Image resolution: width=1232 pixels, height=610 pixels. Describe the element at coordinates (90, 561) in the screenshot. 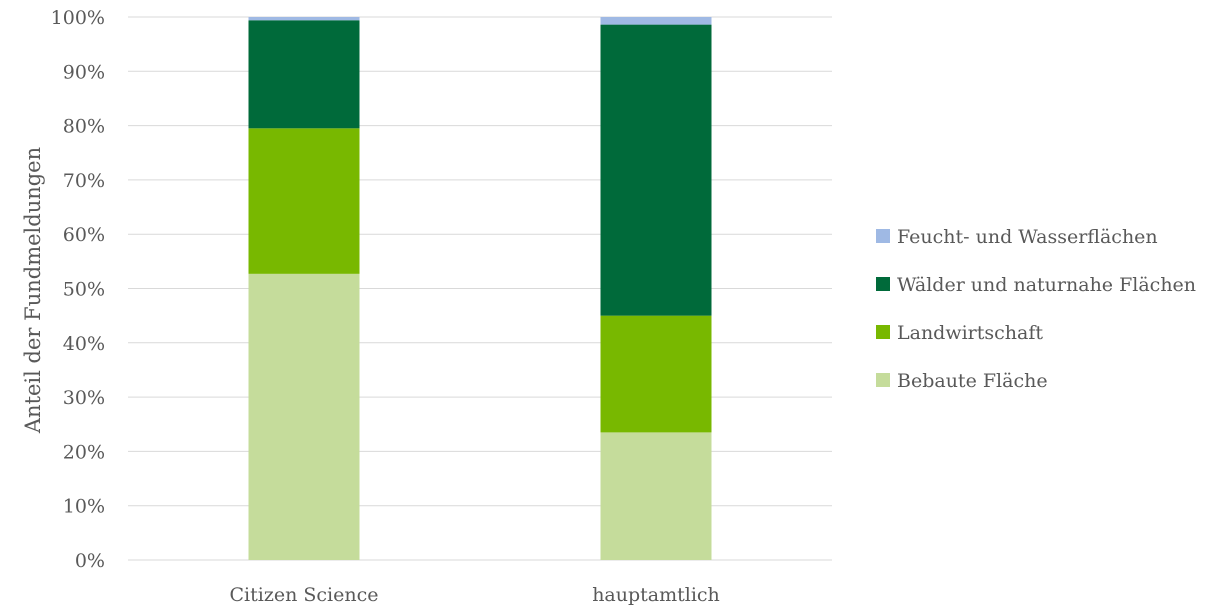

I see `y-tick-label: 0%` at that location.